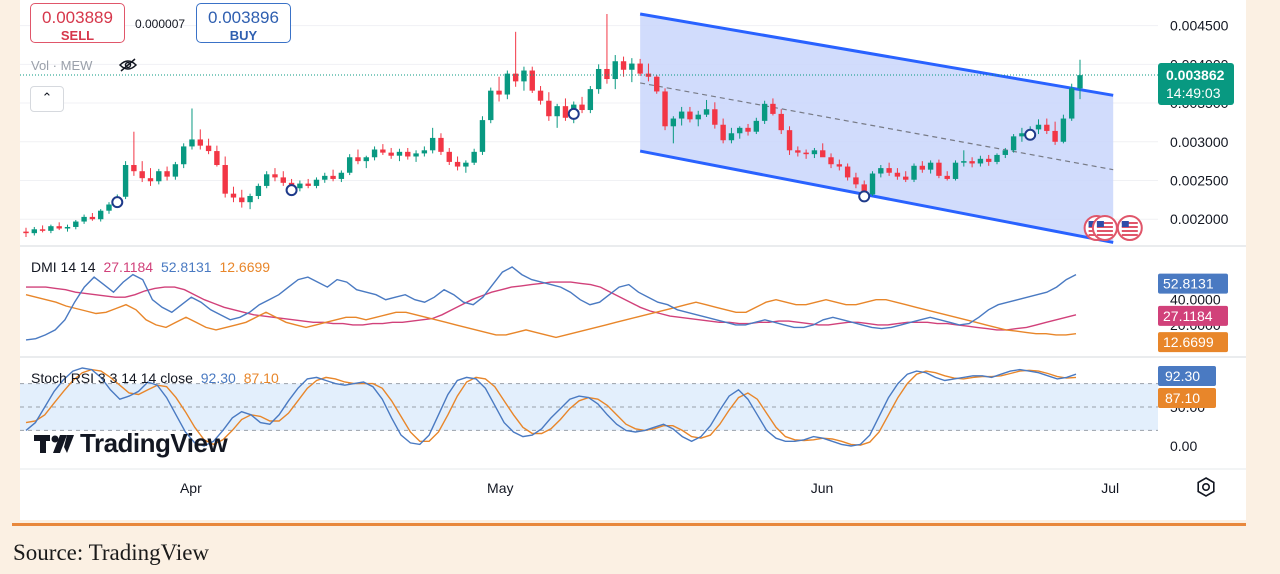 The image size is (1280, 574). I want to click on tradingview-mark-icon, so click(54, 443).